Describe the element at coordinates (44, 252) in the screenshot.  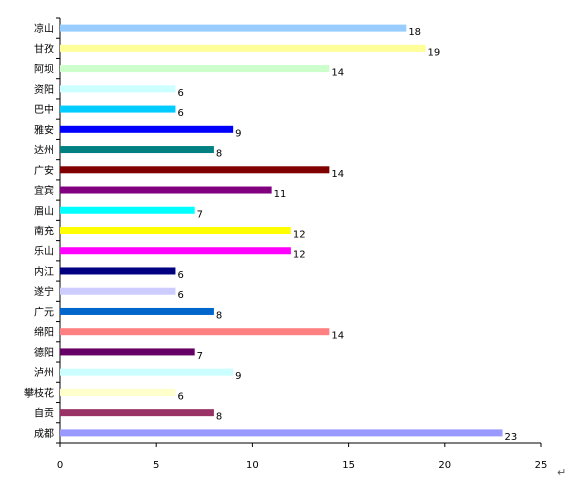
I see `category-label: 乐山` at that location.